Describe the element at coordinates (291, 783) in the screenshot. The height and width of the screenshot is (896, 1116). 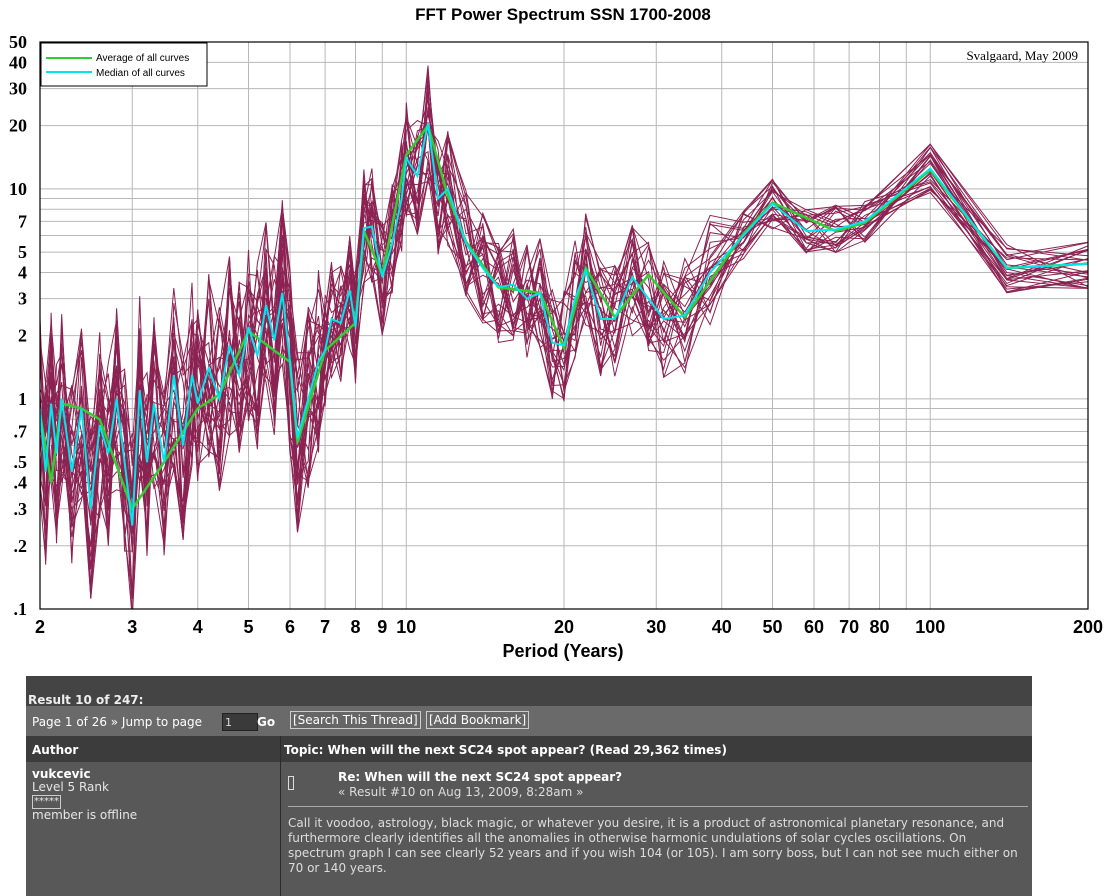
I see `post-icon` at that location.